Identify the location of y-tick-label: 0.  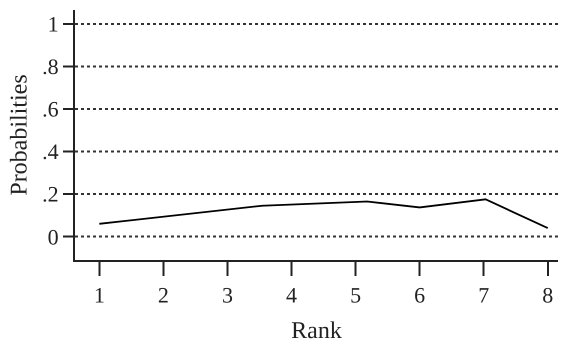
(53, 237).